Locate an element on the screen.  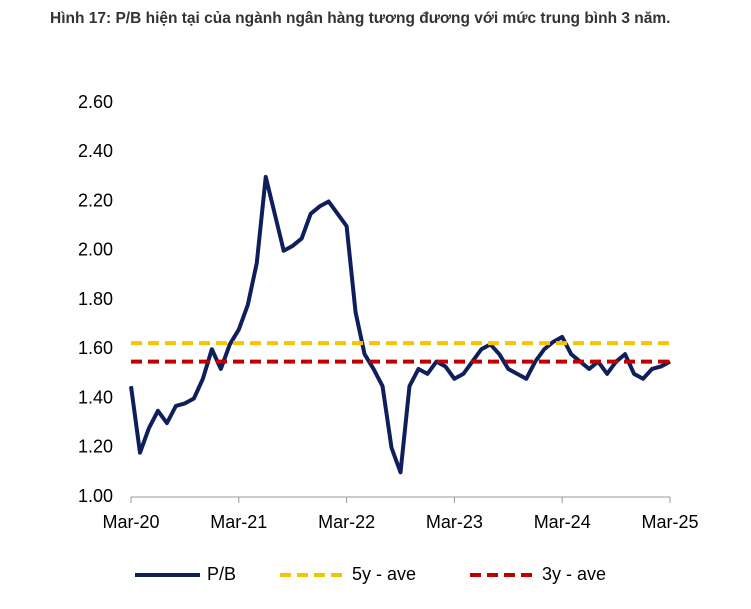
y-tick-label: 2.40 is located at coordinates (95, 151).